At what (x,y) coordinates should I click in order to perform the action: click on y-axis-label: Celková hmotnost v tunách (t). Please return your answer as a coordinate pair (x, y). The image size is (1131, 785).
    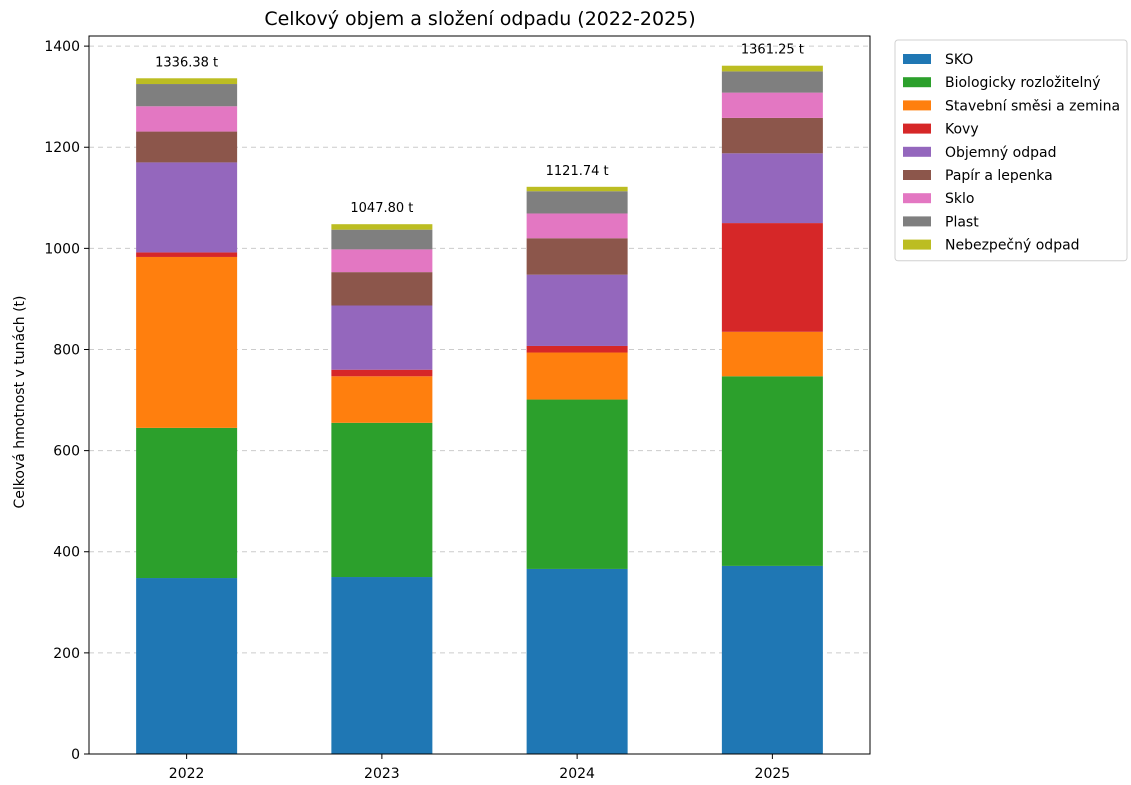
    Looking at the image, I should click on (20, 402).